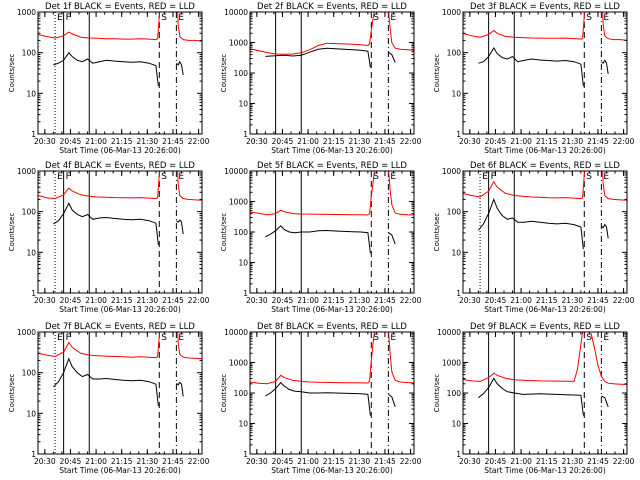  I want to click on panel-title: Det 7f BLACK = Events, RED = LLD, so click(120, 327).